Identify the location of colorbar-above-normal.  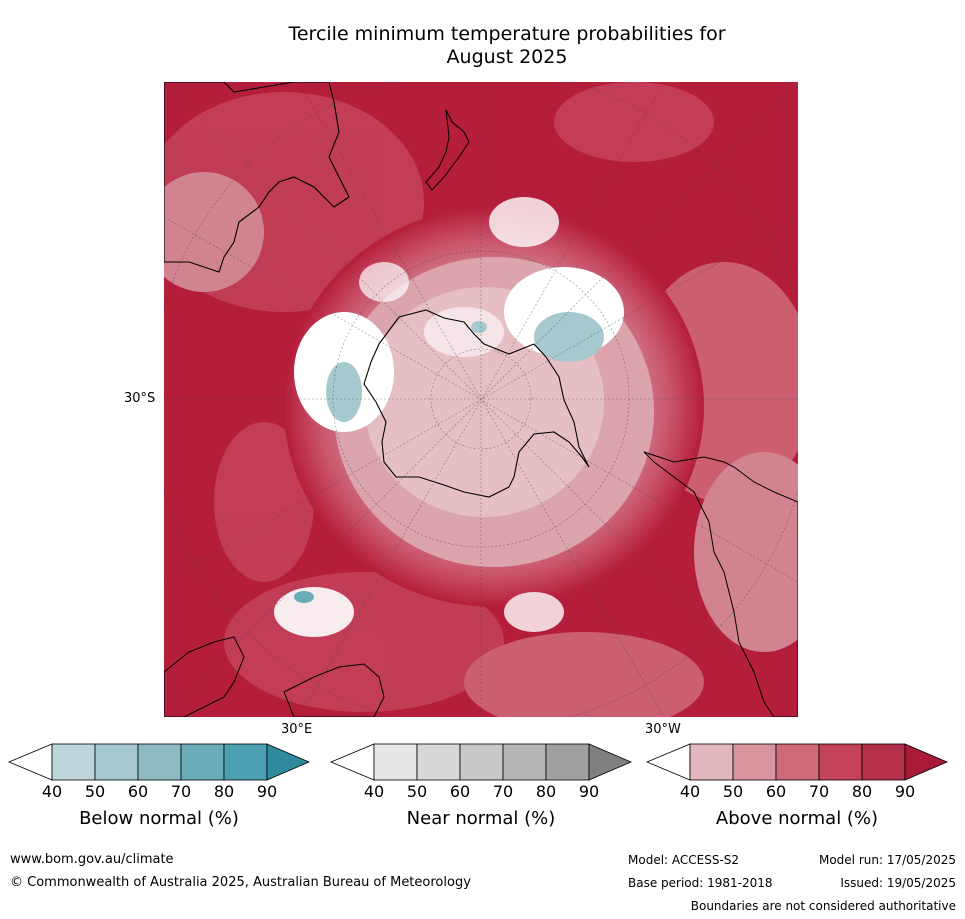
(797, 762).